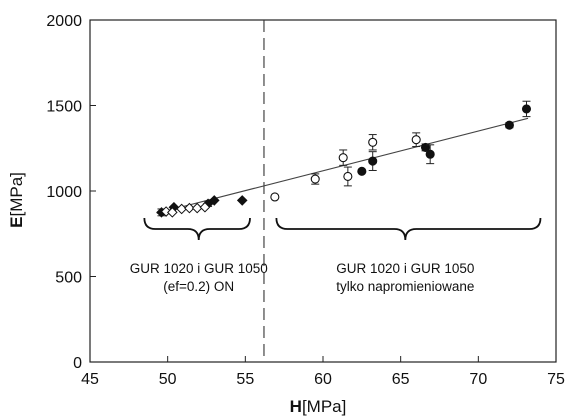 Image resolution: width=570 pixels, height=416 pixels. What do you see at coordinates (64, 107) in the screenshot?
I see `y-tick-label: 1500` at bounding box center [64, 107].